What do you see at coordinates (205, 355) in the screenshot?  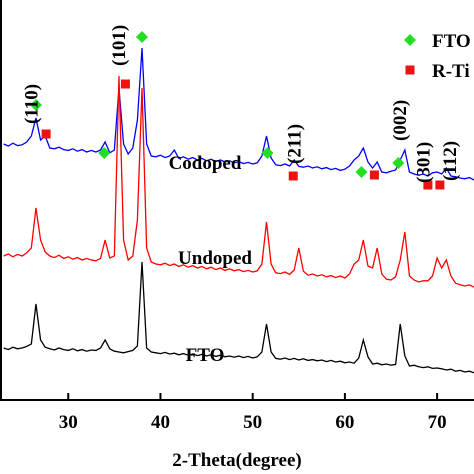 I see `series-label: FTO` at bounding box center [205, 355].